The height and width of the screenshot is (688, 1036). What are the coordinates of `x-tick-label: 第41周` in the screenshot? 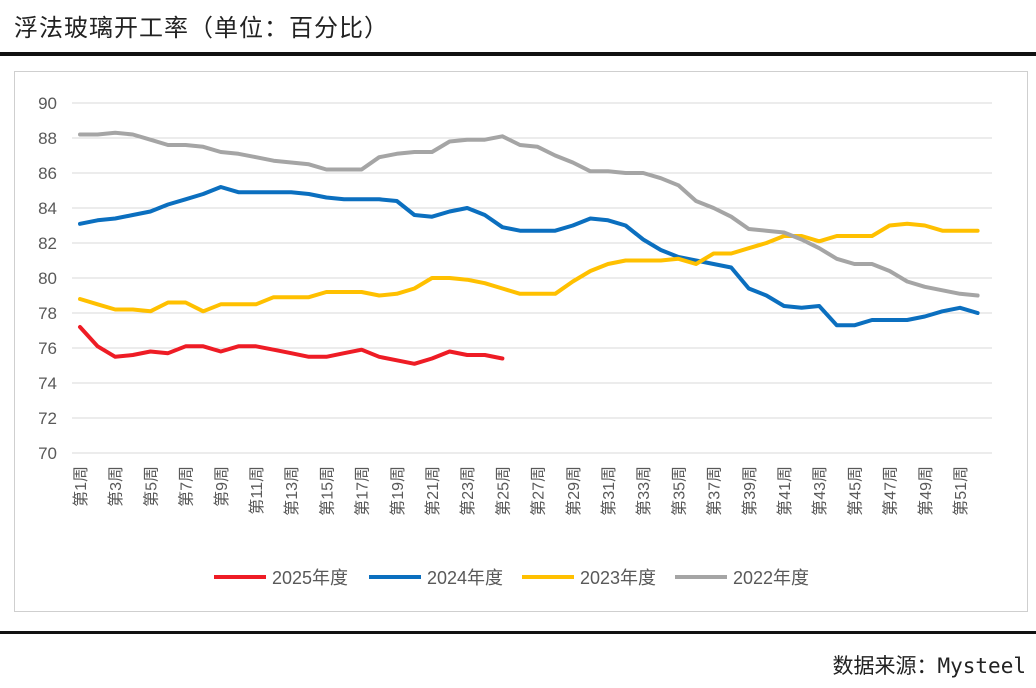 It's located at (785, 491).